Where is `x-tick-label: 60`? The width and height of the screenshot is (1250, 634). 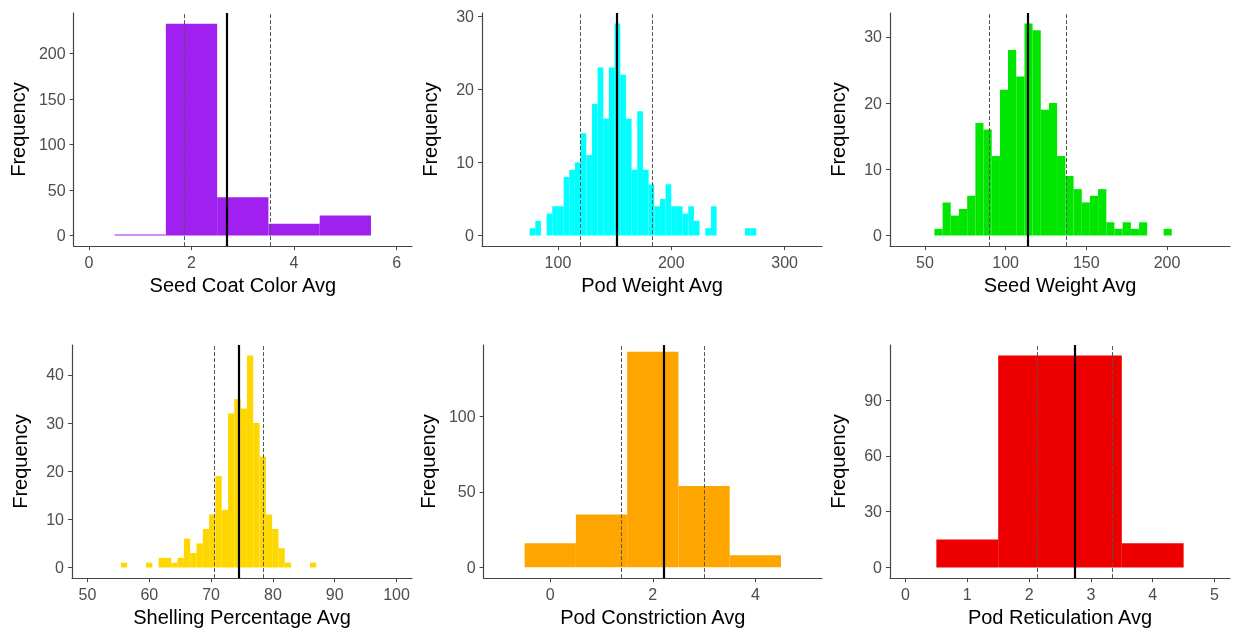
x-tick-label: 60 is located at coordinates (149, 594).